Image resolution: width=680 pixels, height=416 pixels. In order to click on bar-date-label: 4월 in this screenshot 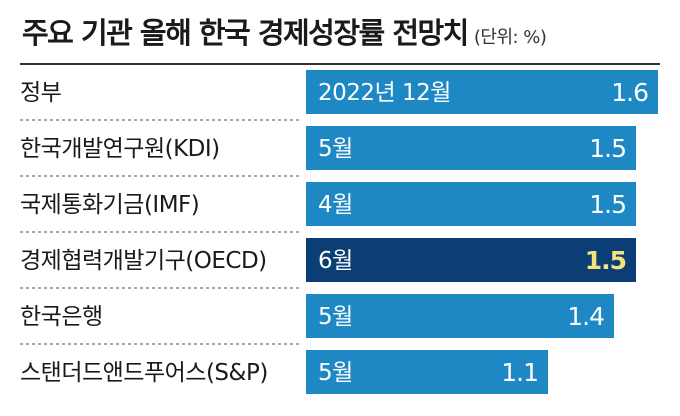, I will do `click(335, 205)`.